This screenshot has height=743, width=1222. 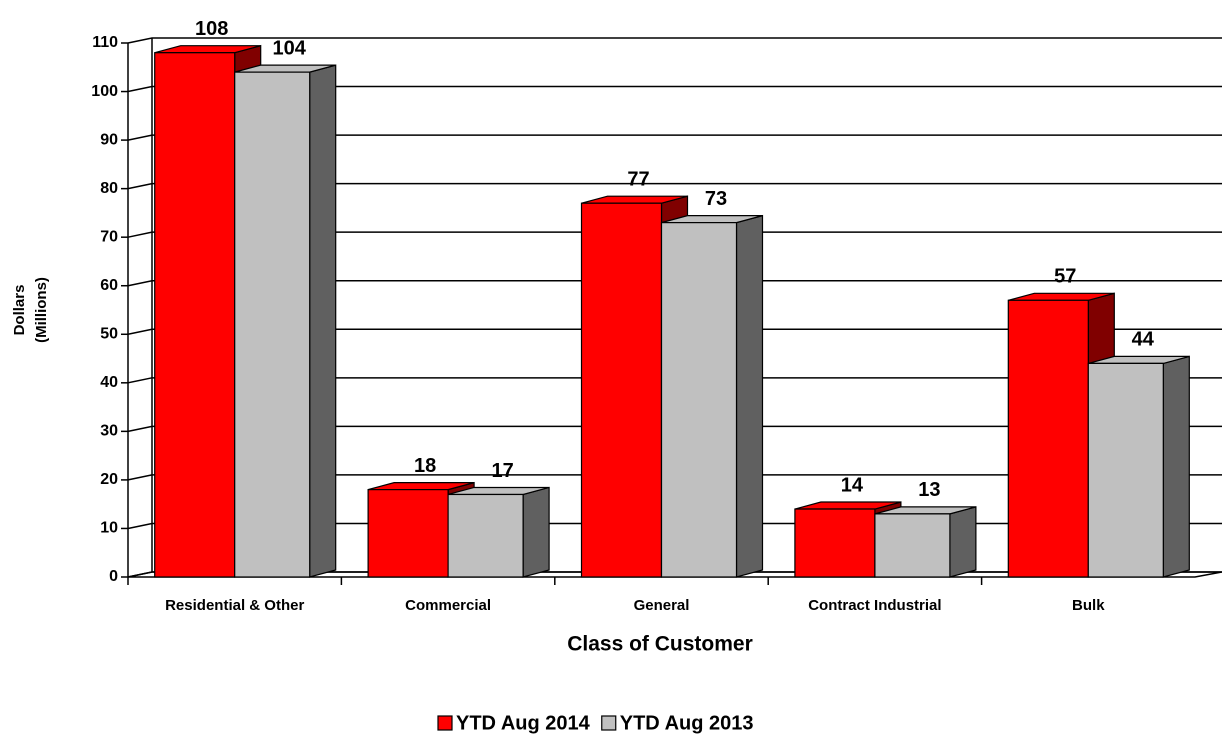 I want to click on y-axis-label: (Millions), so click(x=41, y=310).